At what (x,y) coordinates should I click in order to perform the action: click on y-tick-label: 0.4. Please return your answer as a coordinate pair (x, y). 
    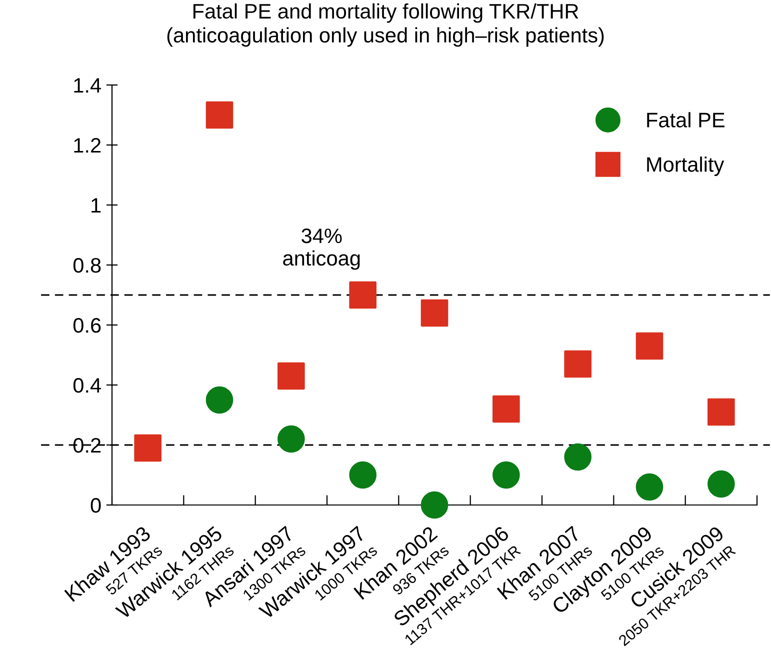
    Looking at the image, I should click on (87, 385).